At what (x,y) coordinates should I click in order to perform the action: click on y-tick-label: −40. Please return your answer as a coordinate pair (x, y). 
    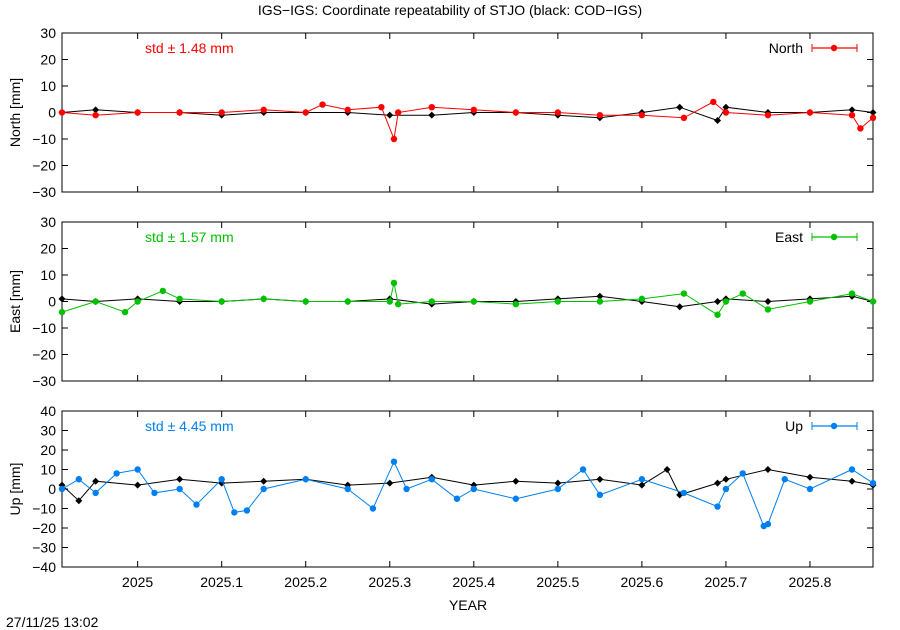
    Looking at the image, I should click on (44, 567).